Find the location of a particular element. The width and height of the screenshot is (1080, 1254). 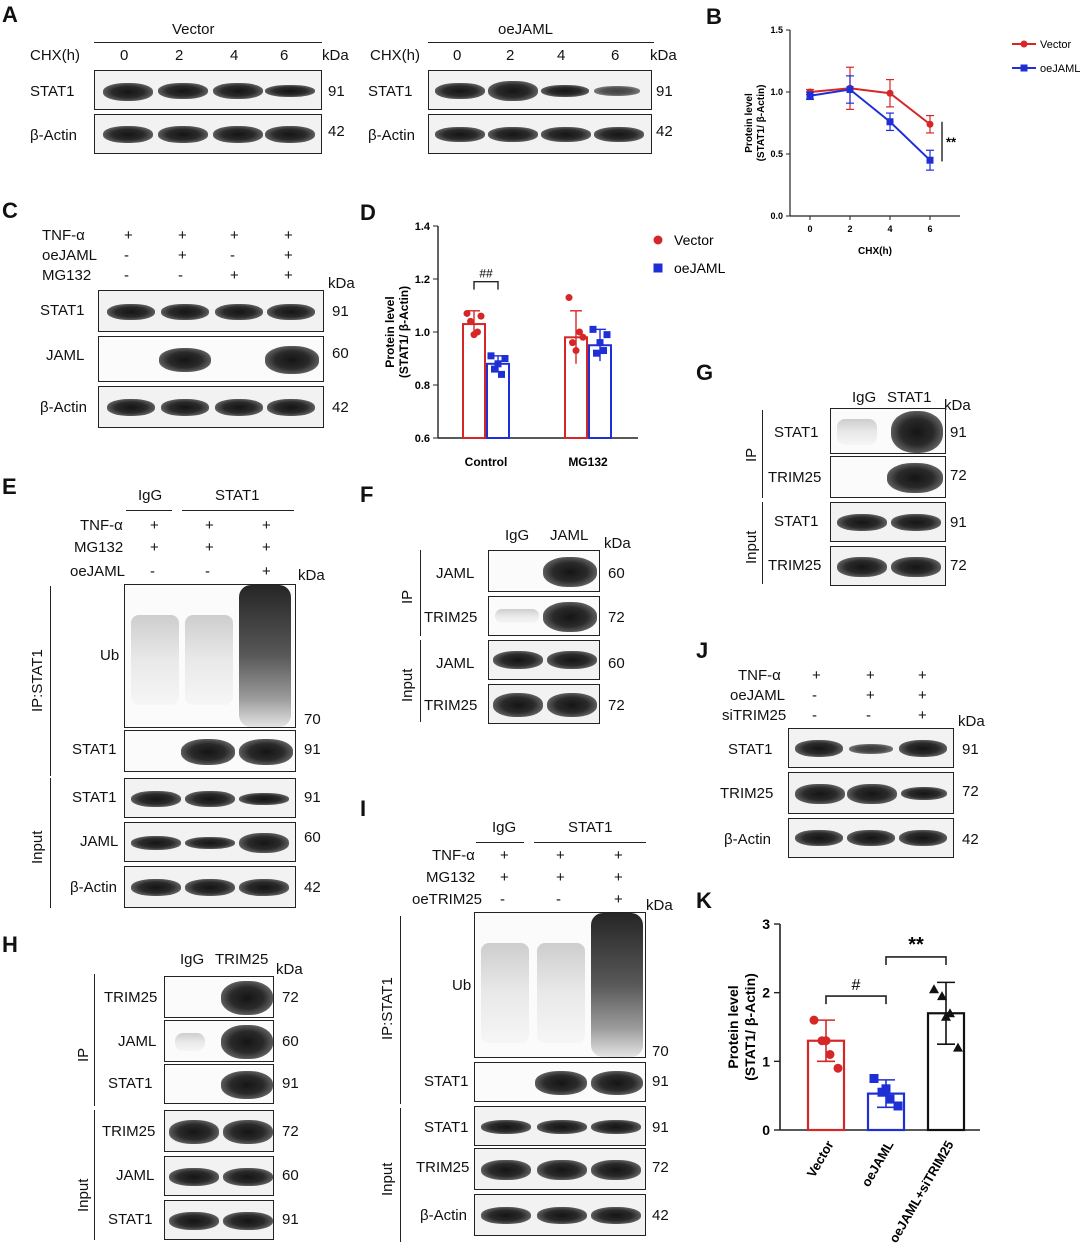

y-tick-label: 0.0 is located at coordinates (776, 216).